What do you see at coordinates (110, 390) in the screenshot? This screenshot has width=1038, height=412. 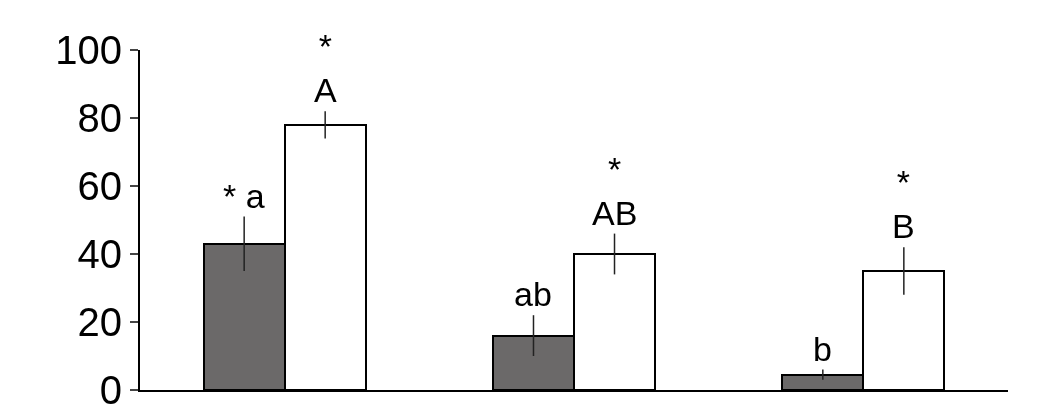 I see `y-tick-label: 0` at bounding box center [110, 390].